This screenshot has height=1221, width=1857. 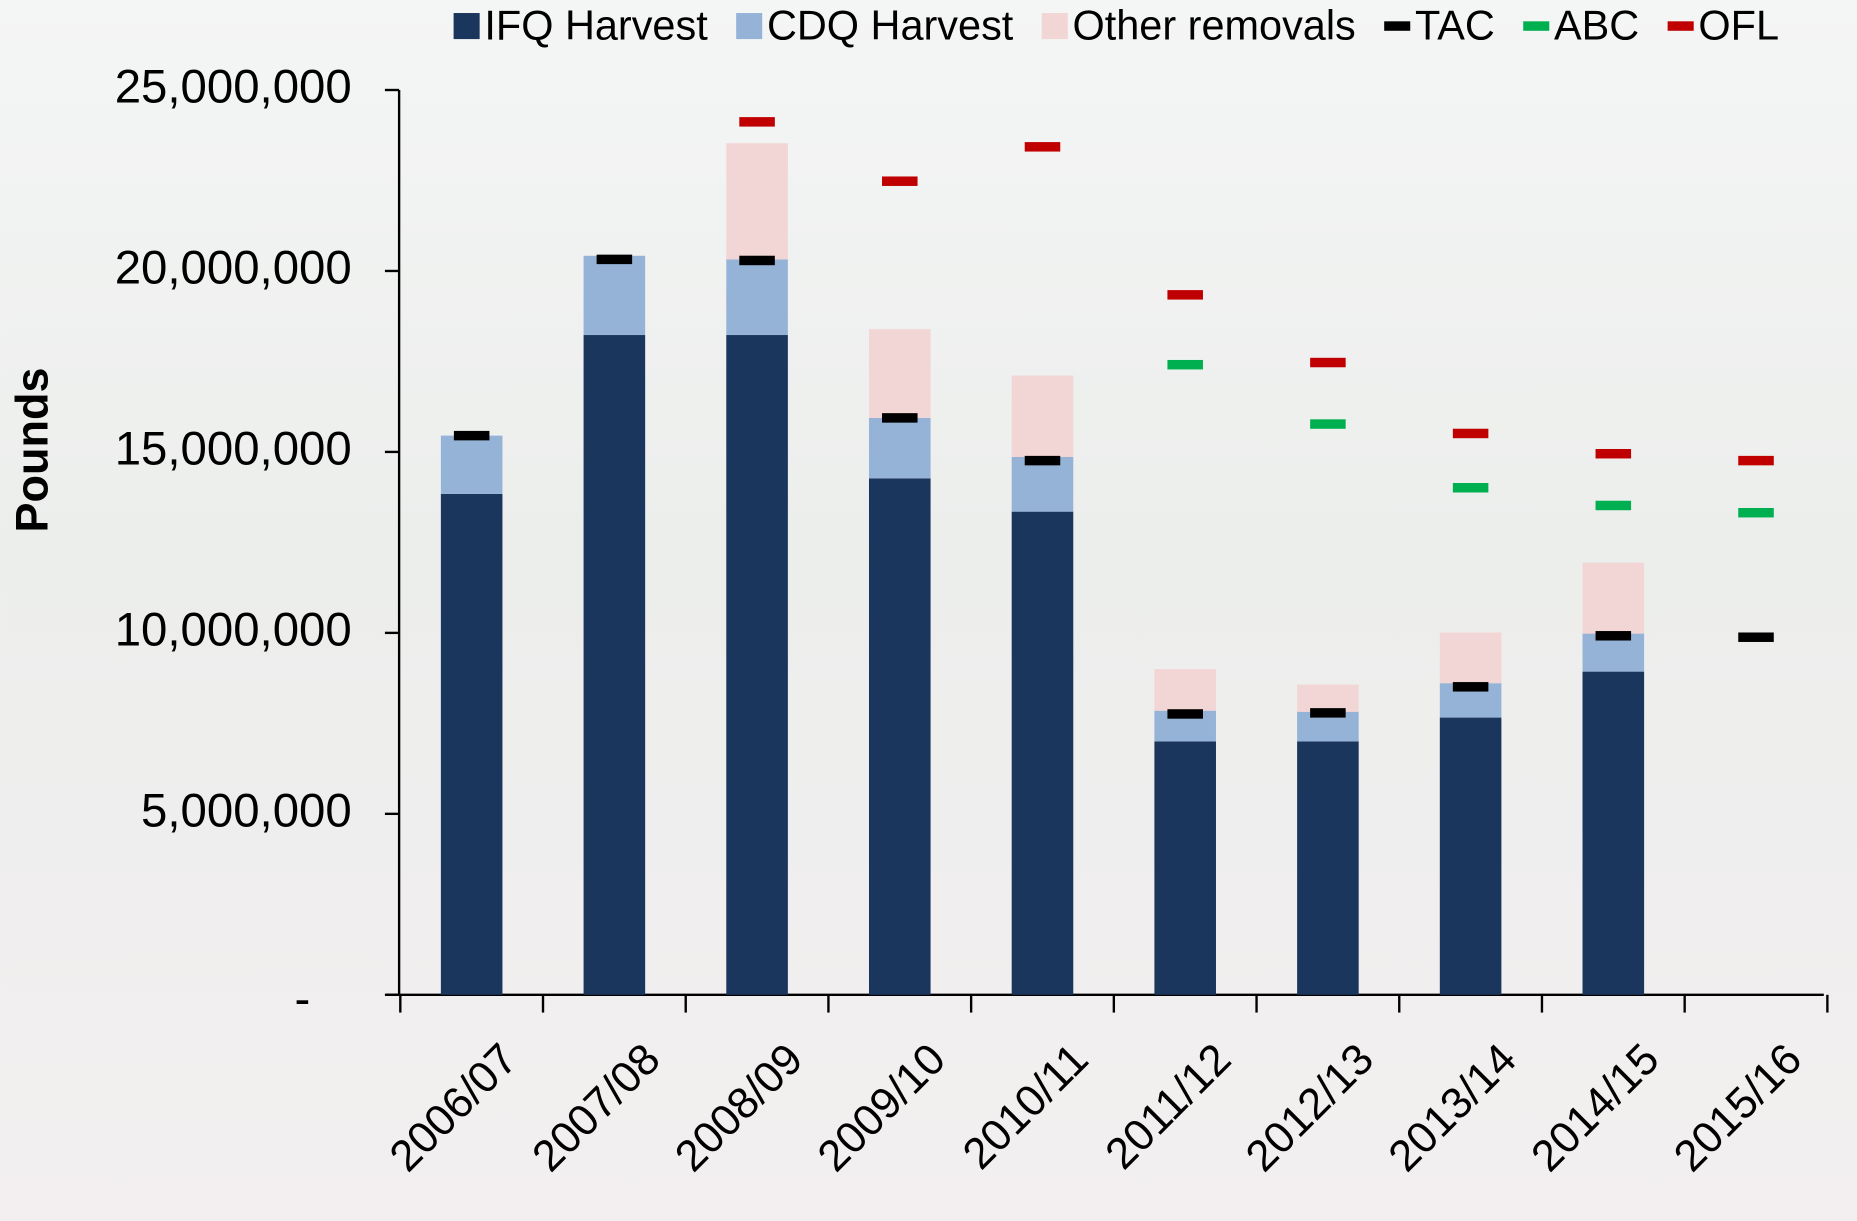 I want to click on legend-label: ABC, so click(x=1596, y=24).